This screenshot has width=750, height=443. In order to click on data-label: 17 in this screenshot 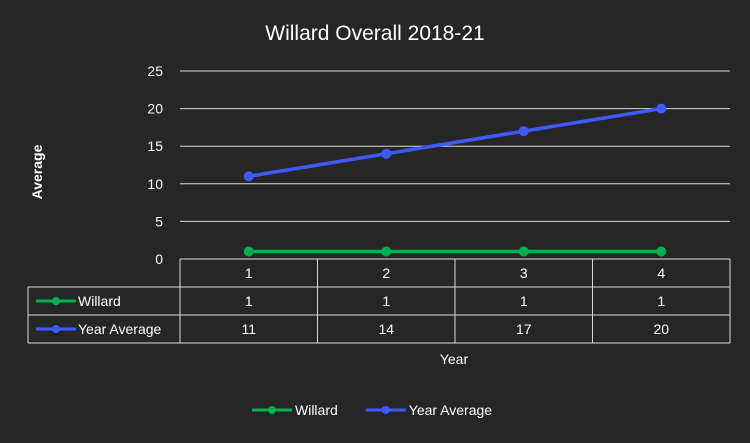, I will do `click(524, 329)`.